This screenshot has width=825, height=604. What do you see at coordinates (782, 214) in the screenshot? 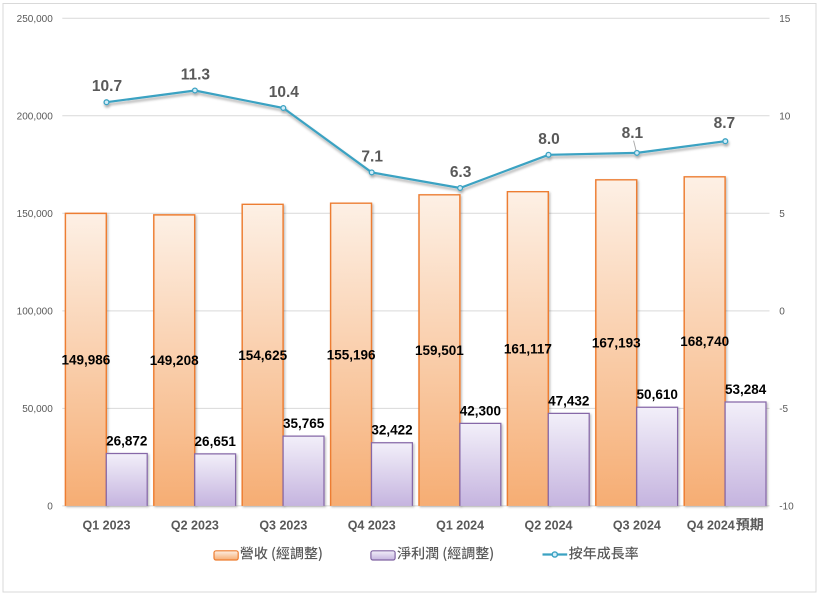
I see `svg-text: 5` at bounding box center [782, 214].